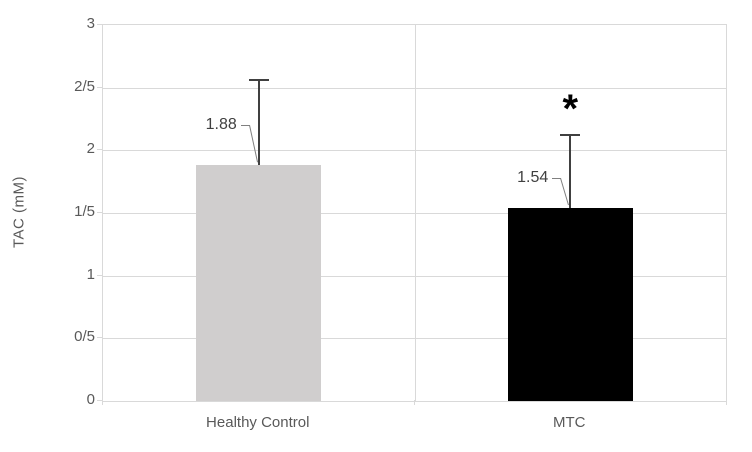 This screenshot has height=452, width=752. What do you see at coordinates (533, 177) in the screenshot?
I see `data-label: 1.54` at bounding box center [533, 177].